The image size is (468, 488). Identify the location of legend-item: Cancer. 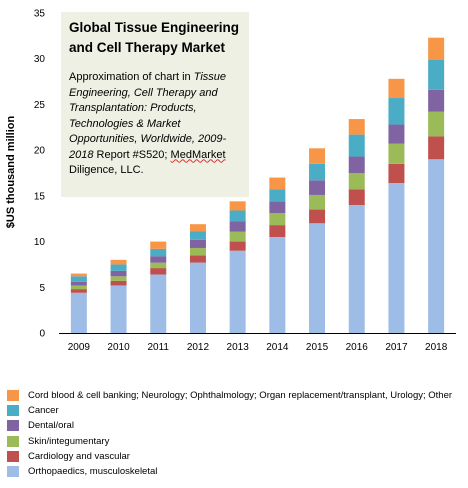
(235, 410).